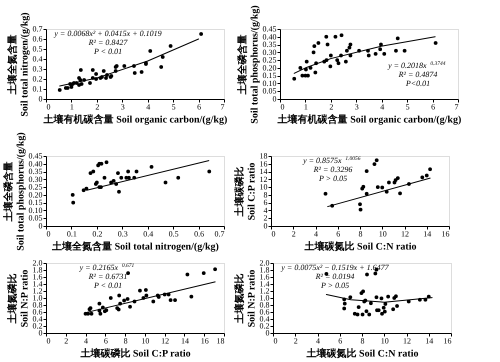 This screenshot has height=362, width=500. Describe the element at coordinates (35, 187) in the screenshot. I see `y-tick-label: 0.25` at that location.